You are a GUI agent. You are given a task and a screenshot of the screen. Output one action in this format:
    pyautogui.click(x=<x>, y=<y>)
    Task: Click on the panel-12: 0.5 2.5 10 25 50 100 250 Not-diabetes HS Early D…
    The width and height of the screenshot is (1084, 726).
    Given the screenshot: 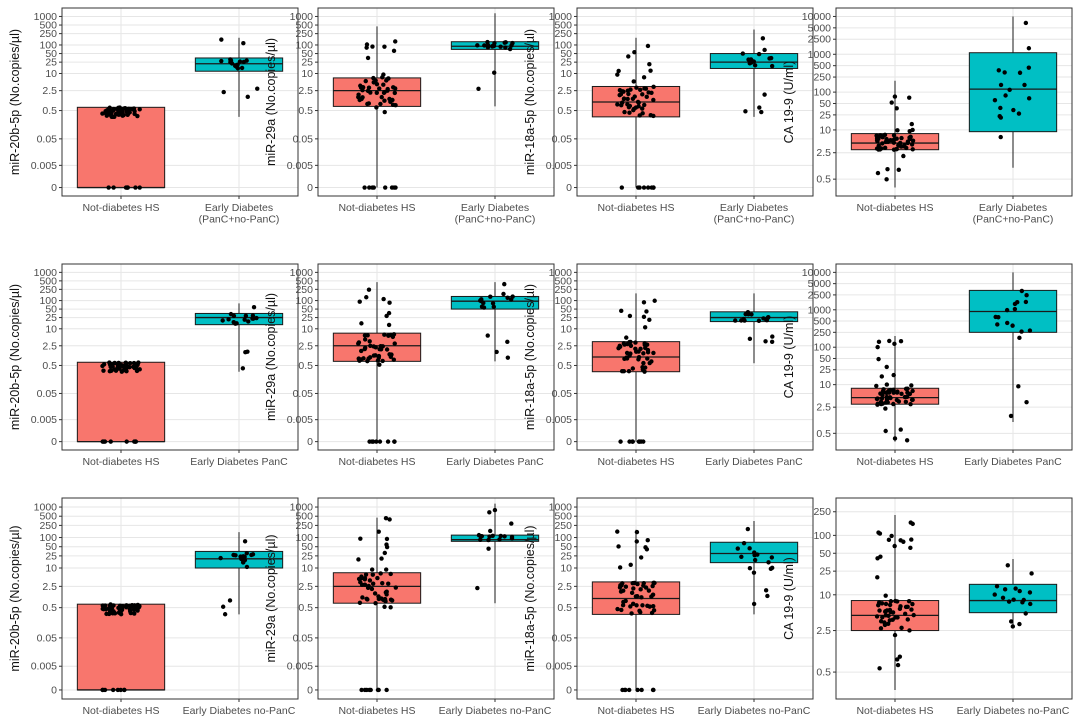 What is the action you would take?
    pyautogui.click(x=927, y=607)
    